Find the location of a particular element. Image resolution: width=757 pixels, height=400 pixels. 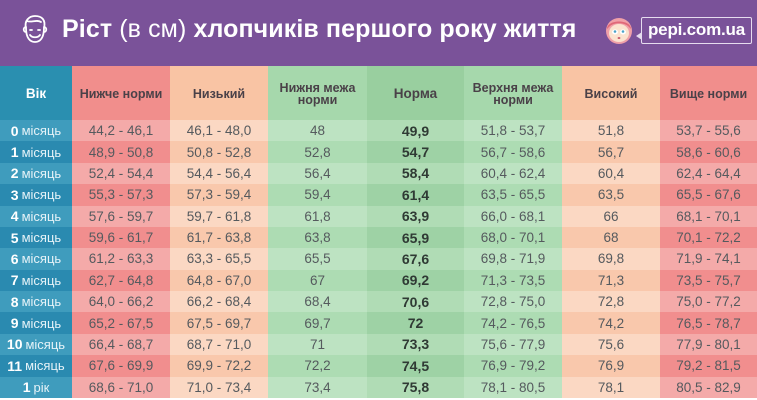

cell-upper-norm-limit: 63,5 - 65,5 is located at coordinates (513, 195).